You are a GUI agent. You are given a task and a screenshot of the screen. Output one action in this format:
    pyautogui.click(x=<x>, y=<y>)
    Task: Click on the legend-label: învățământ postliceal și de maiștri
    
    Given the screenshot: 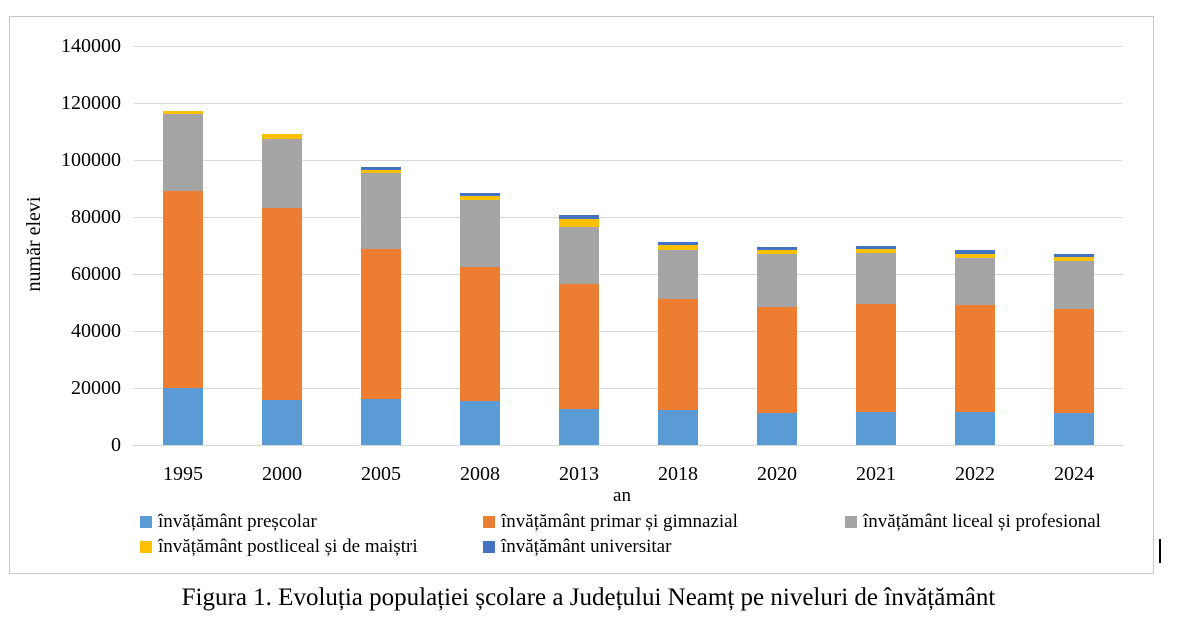 What is the action you would take?
    pyautogui.click(x=288, y=546)
    